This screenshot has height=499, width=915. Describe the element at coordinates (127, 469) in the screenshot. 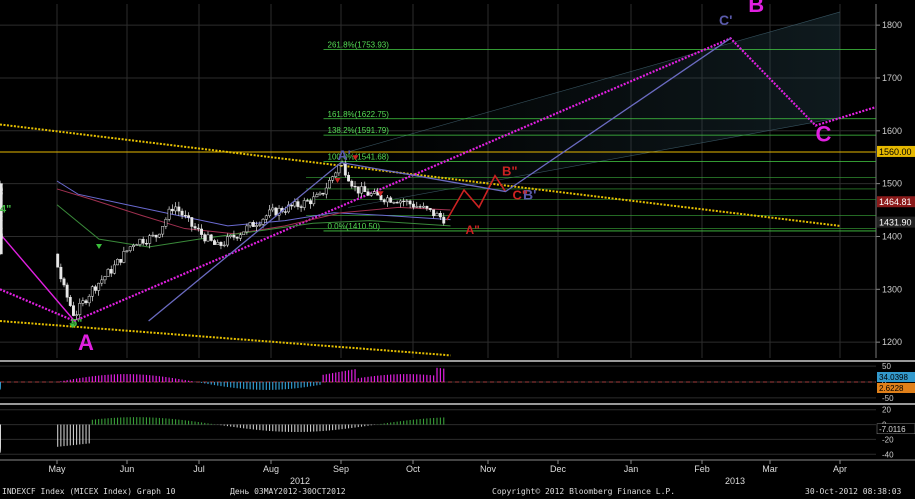

I see `x-tick-label: Jun` at that location.